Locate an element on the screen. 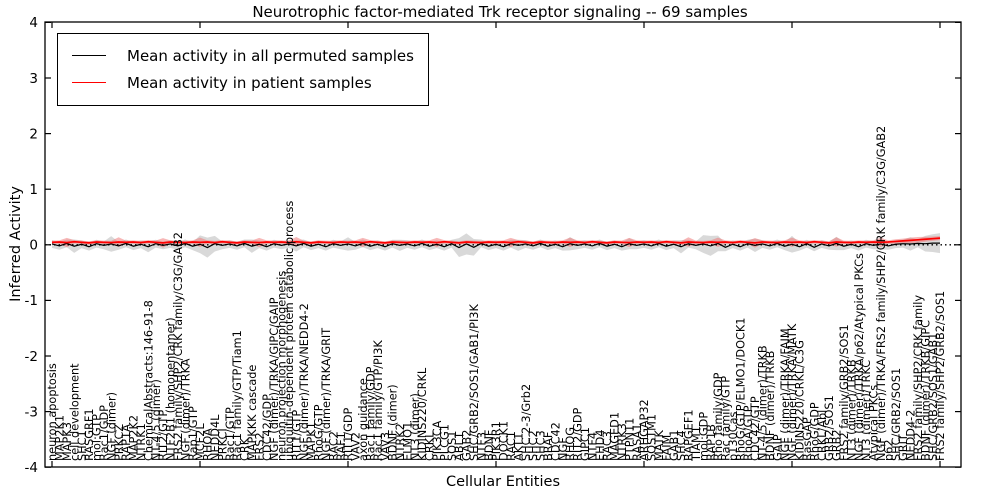 The image size is (1000, 500). entity-label: ELMO1 is located at coordinates (407, 441).